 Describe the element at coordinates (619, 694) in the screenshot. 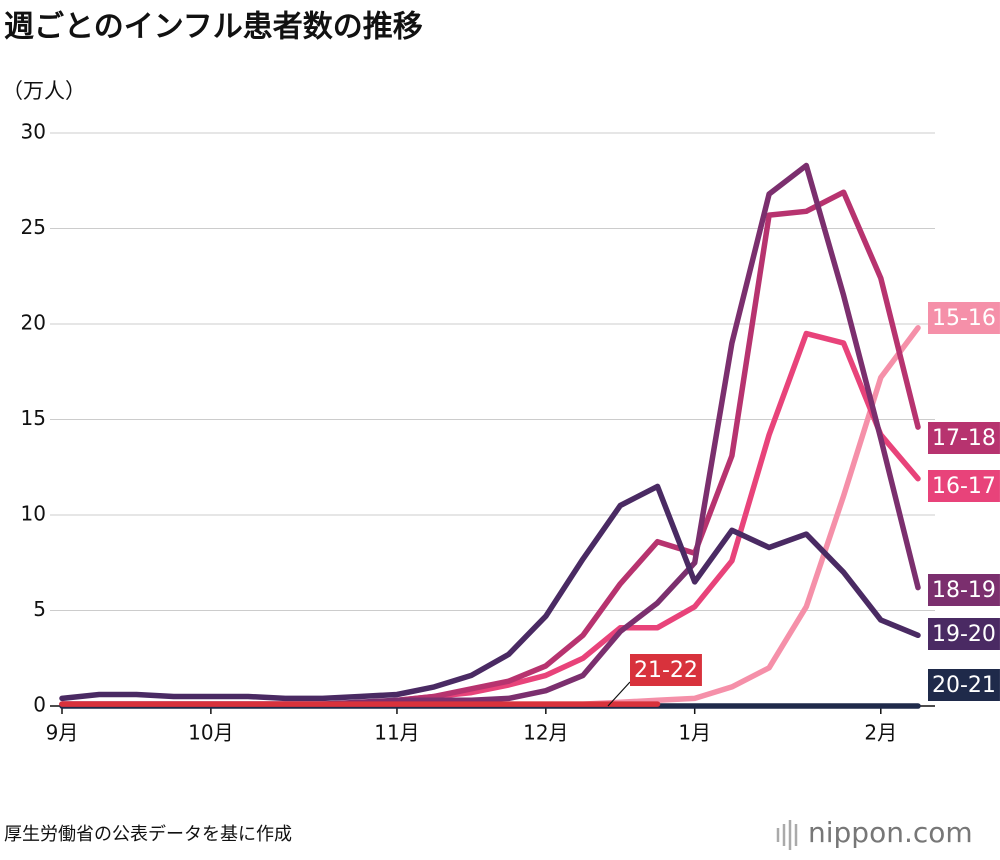

I see `leader-line` at that location.